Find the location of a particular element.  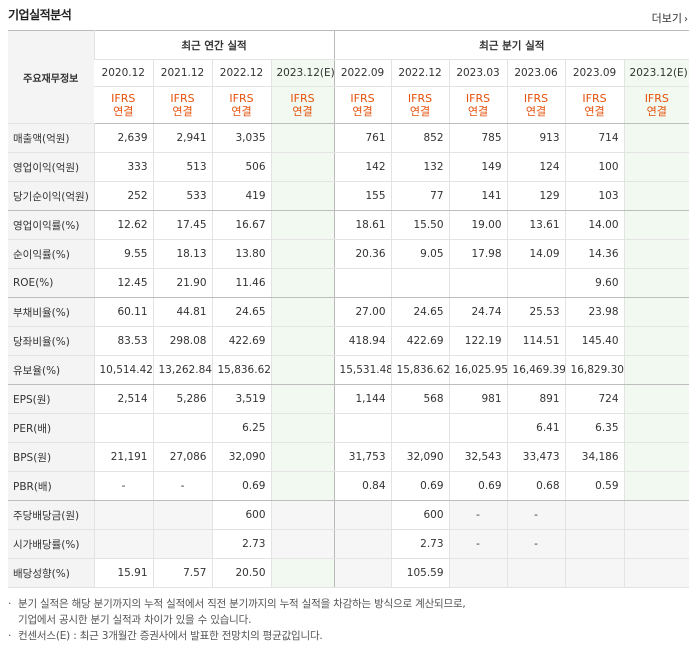

value-cell: 12.45 is located at coordinates (123, 283).